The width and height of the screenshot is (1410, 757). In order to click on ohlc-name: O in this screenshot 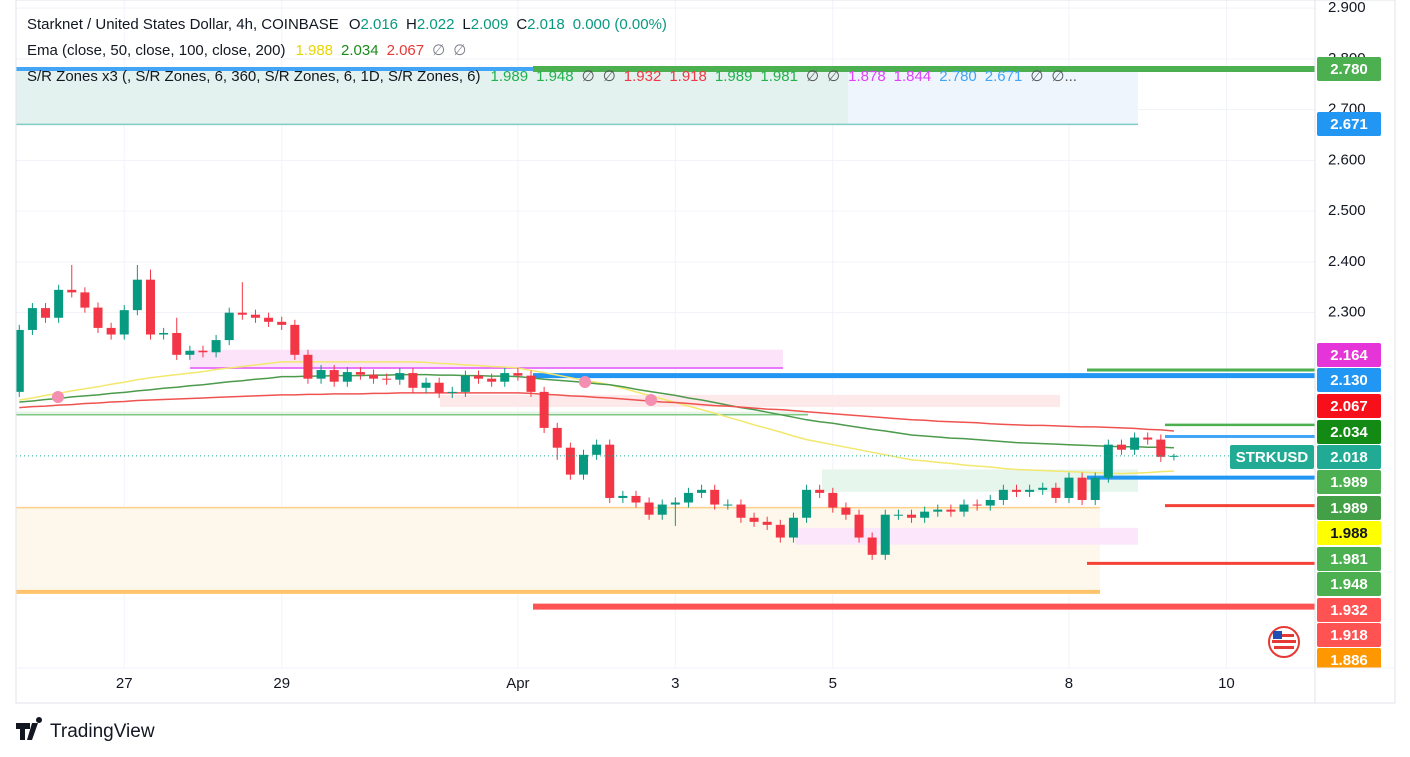, I will do `click(355, 24)`.